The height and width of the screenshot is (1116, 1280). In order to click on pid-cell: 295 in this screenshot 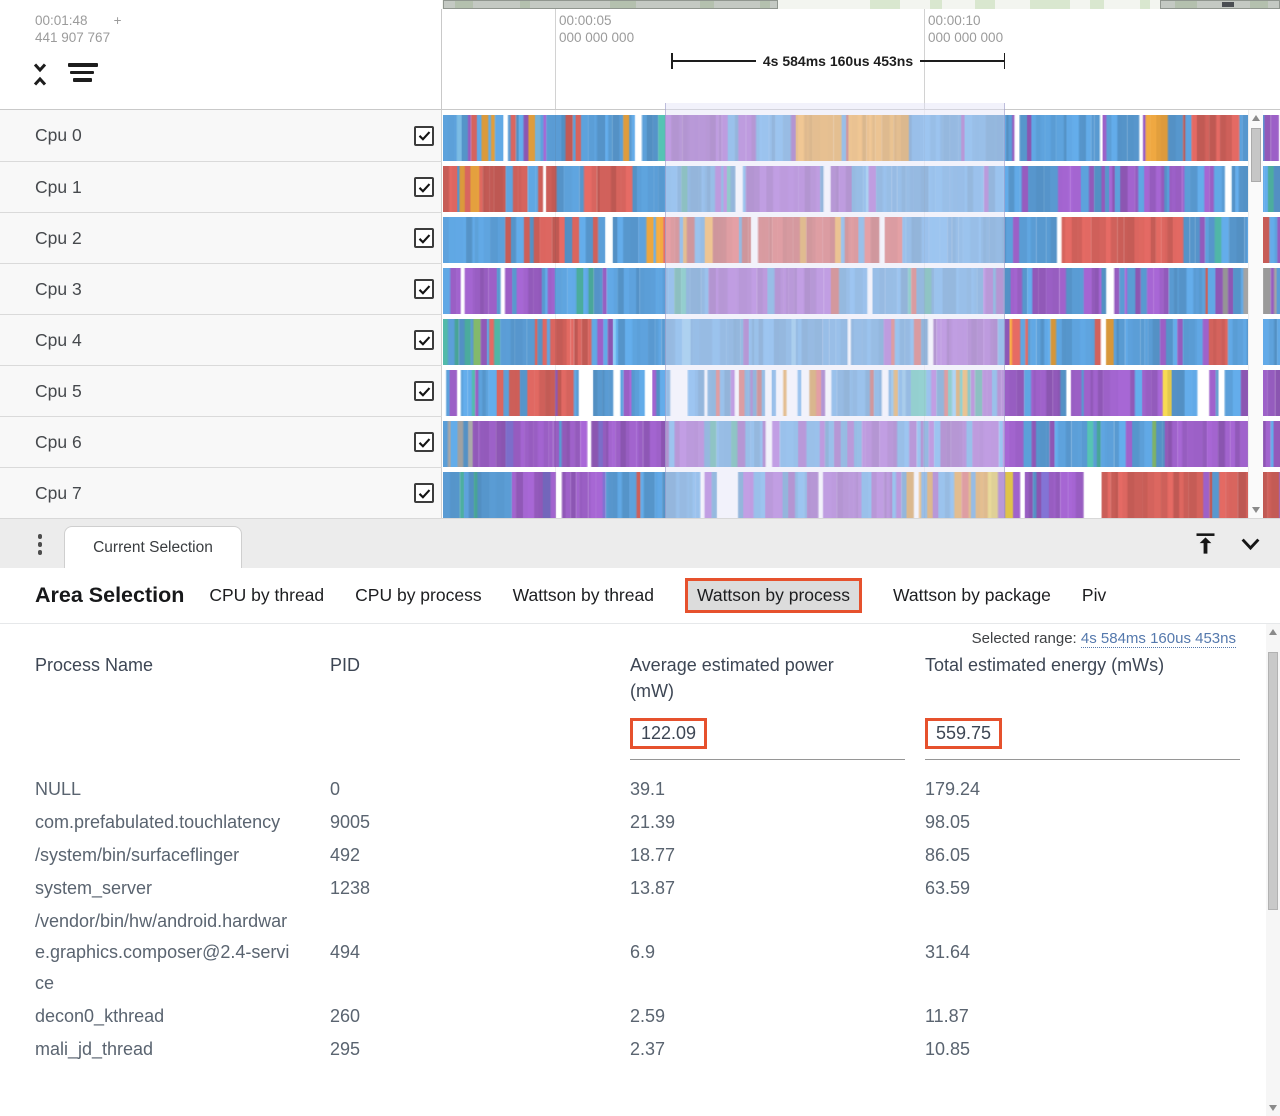, I will do `click(345, 1049)`.